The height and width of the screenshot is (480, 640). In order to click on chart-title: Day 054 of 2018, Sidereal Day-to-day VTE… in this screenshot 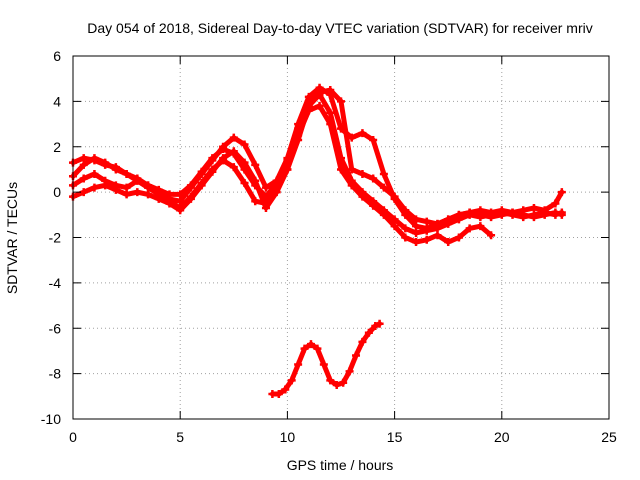, I will do `click(339, 28)`.